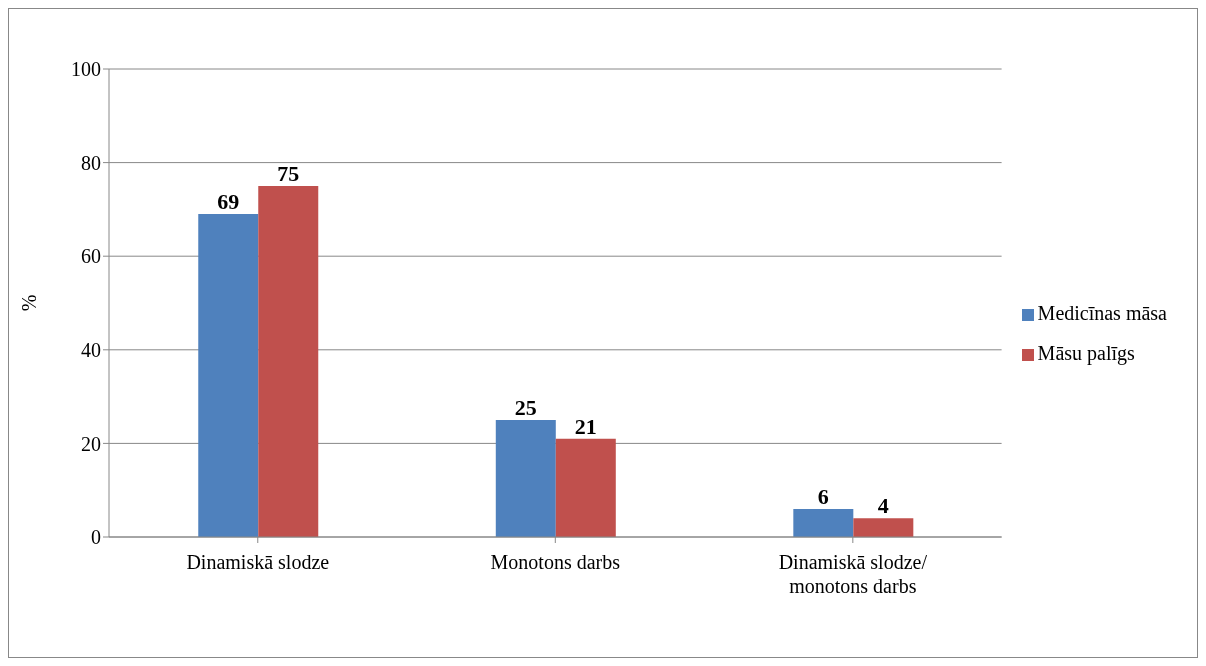 Image resolution: width=1206 pixels, height=666 pixels. I want to click on y-tick-label: 100, so click(86, 69).